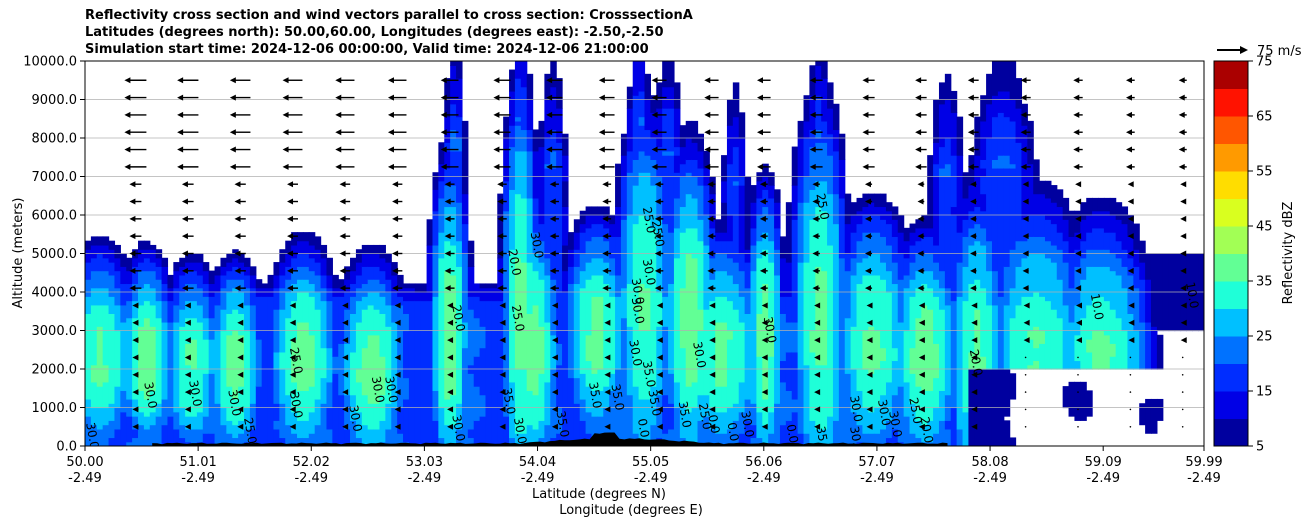 This screenshot has height=526, width=1304. I want to click on y-tick-label: 4000.0, so click(55, 293).